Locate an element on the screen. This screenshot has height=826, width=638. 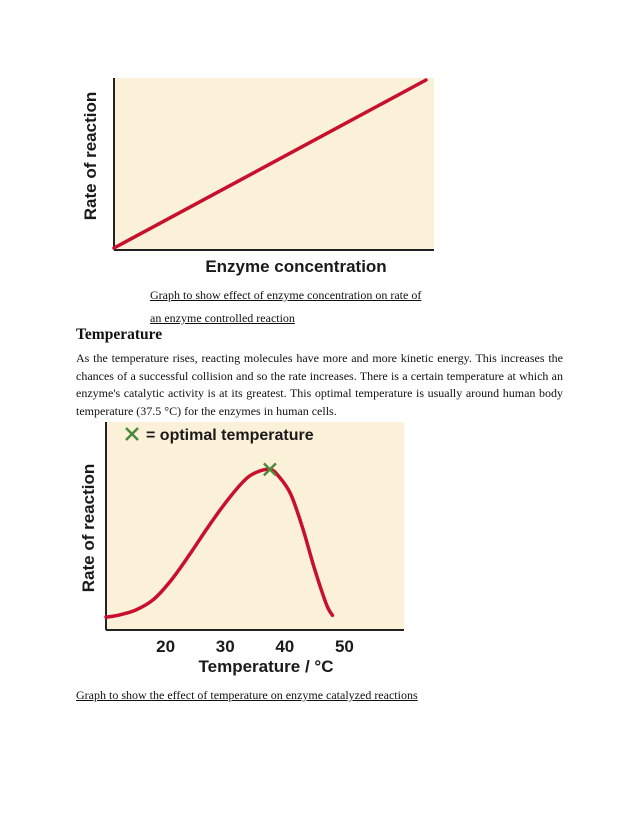
chart2-series-line is located at coordinates (219, 543).